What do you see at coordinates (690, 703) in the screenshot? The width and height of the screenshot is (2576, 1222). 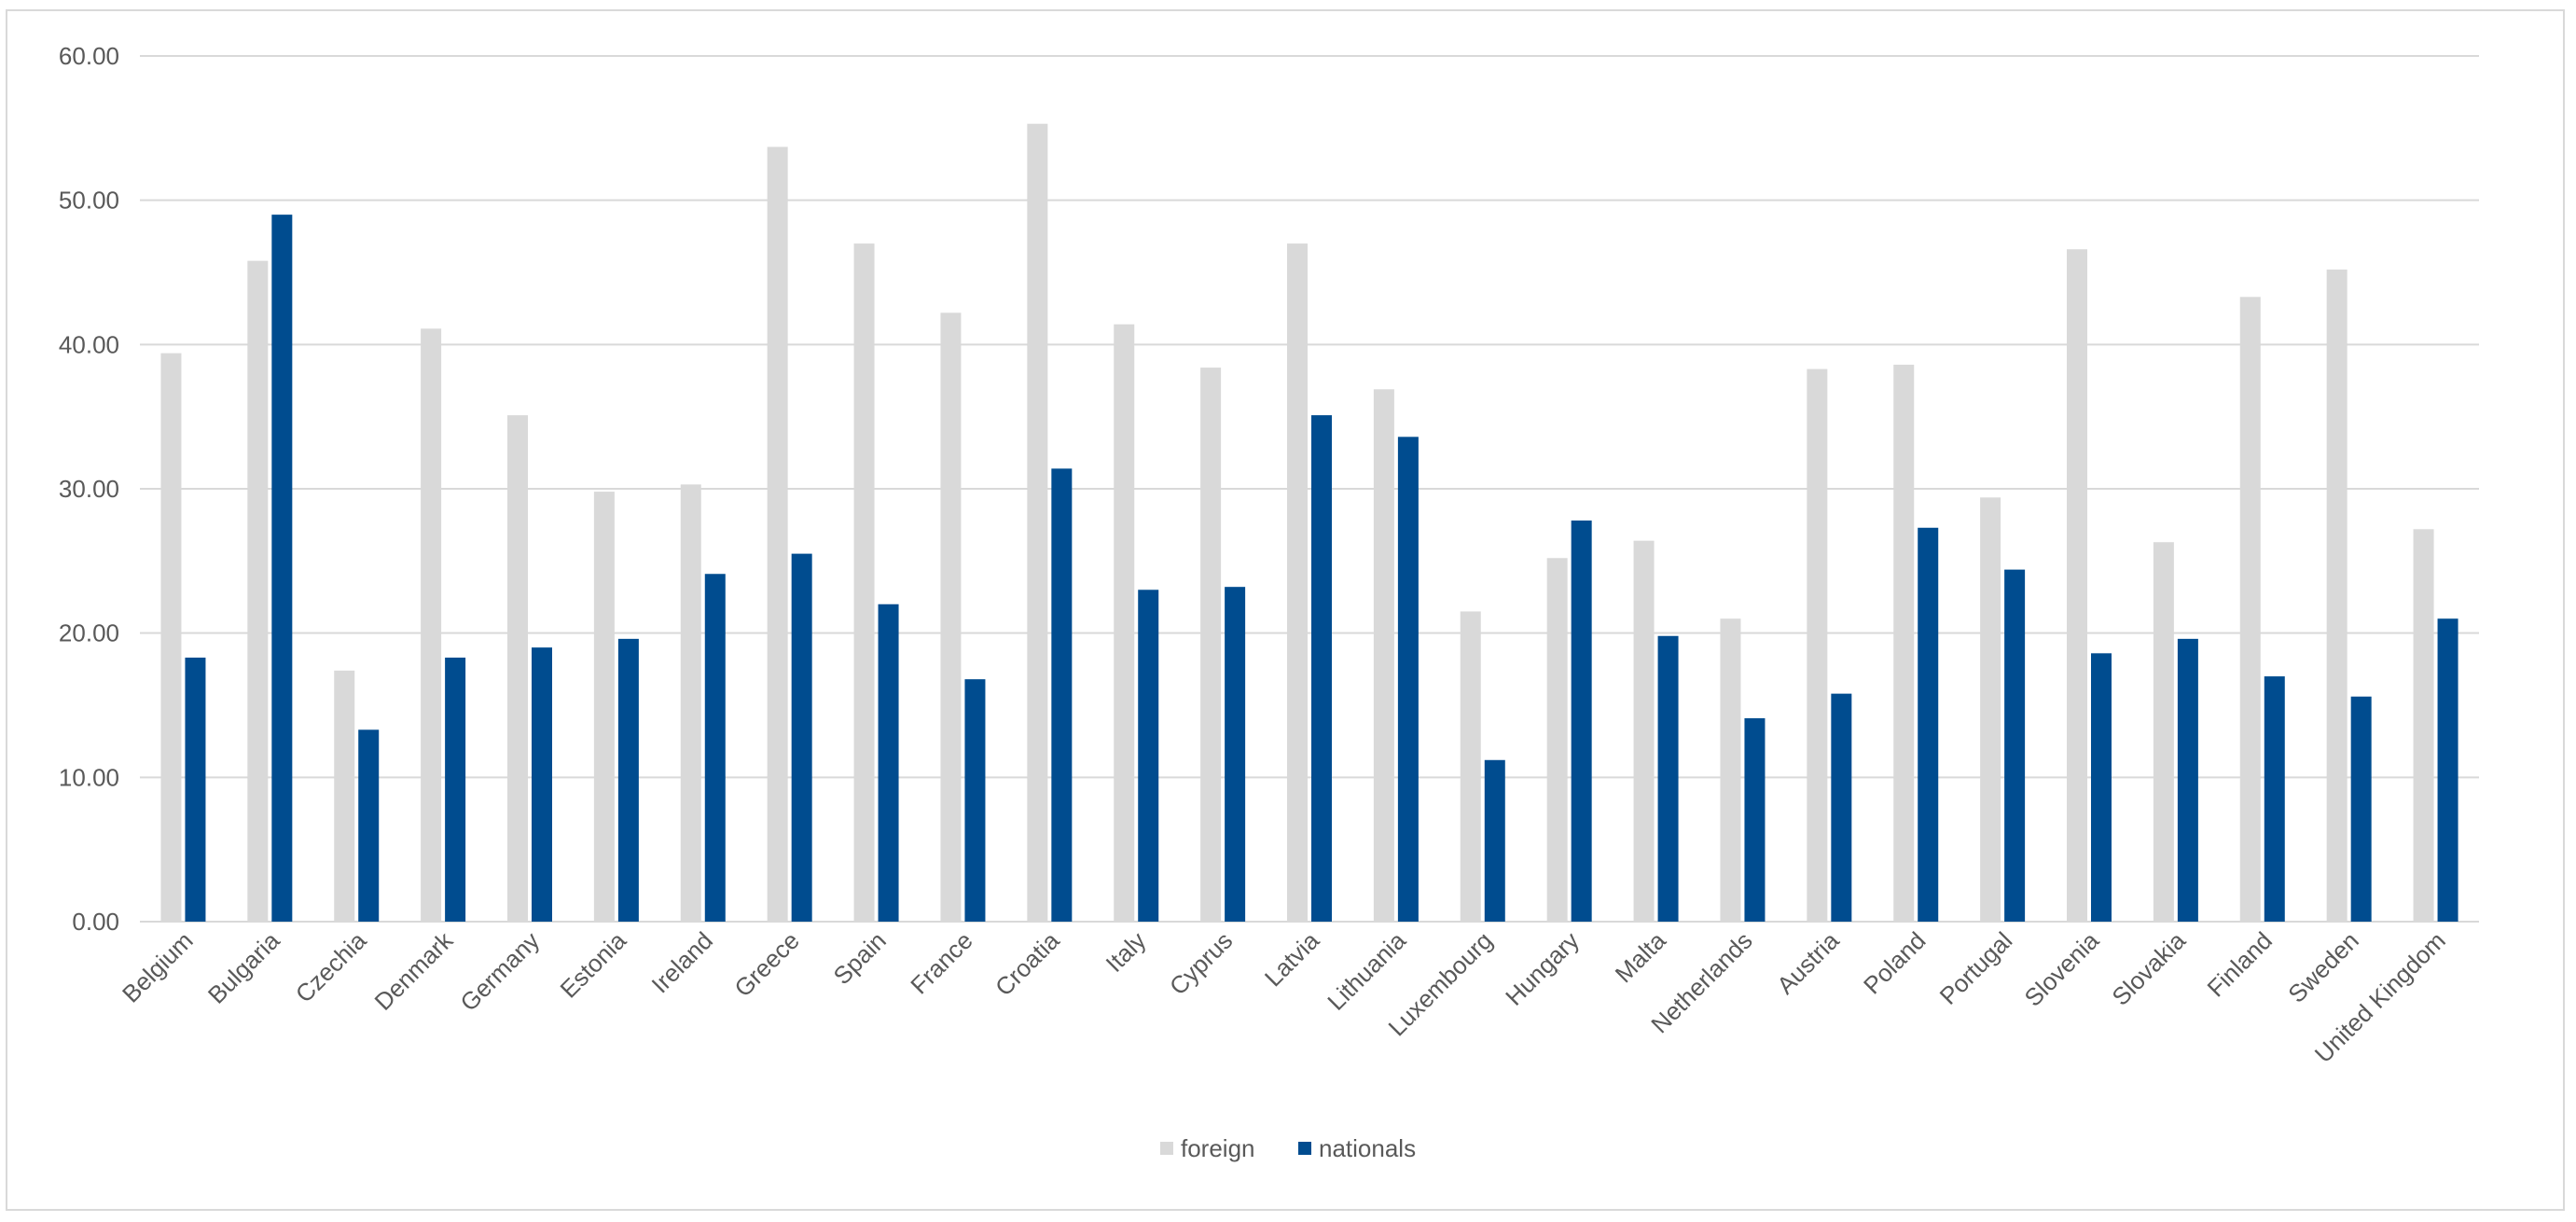 I see `bar-foreign-ireland` at bounding box center [690, 703].